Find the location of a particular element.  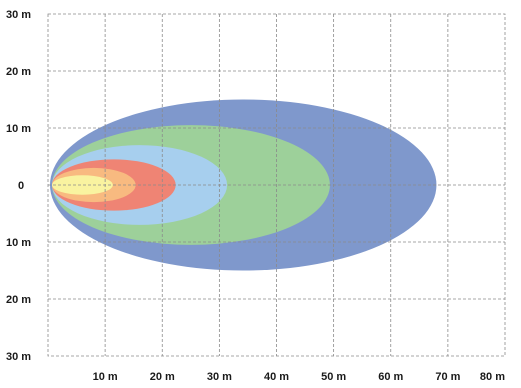

y-tick-label: 0 is located at coordinates (21, 186).